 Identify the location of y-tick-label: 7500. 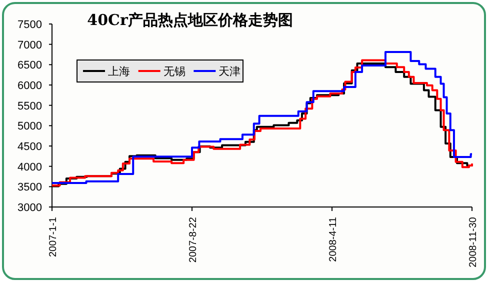
(30, 25).